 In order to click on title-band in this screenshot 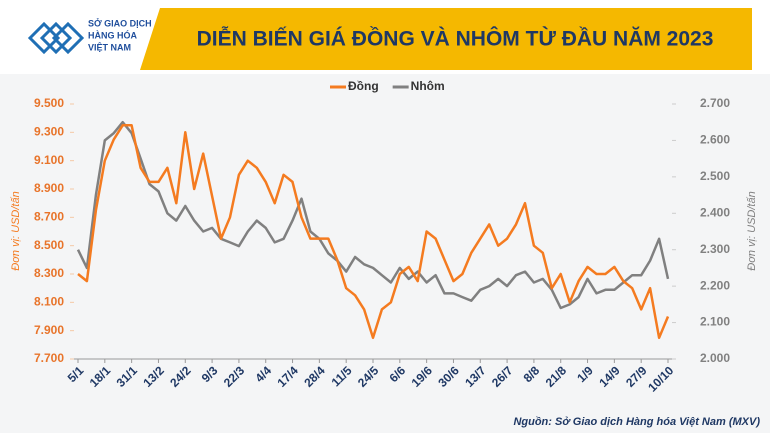, I will do `click(446, 39)`.